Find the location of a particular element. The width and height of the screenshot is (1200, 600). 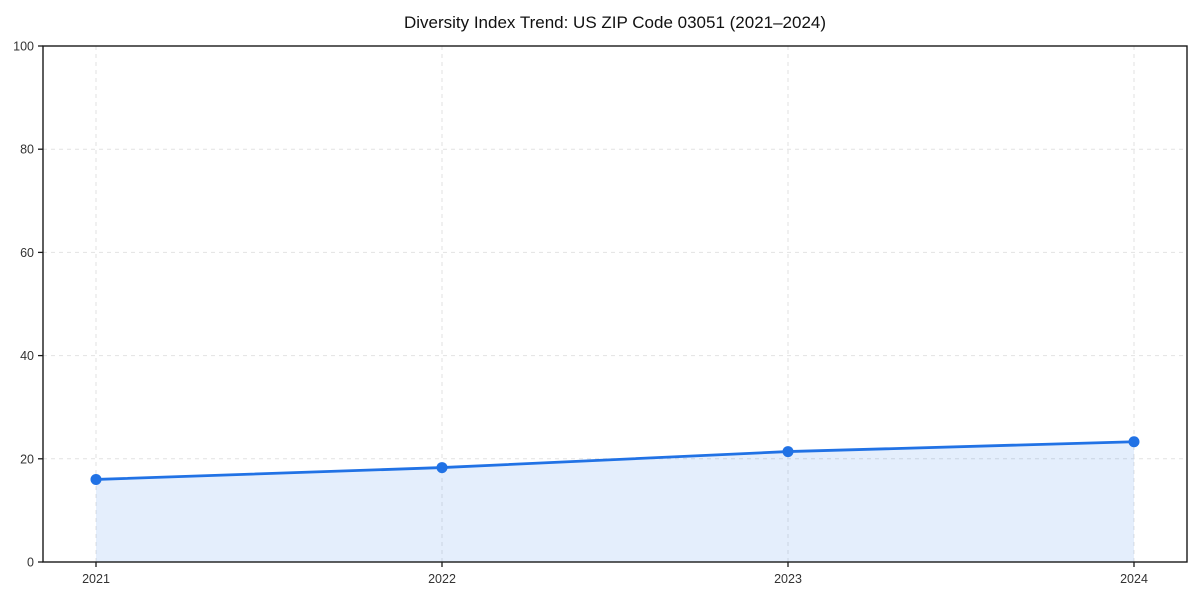

x-tick-label: 2024 is located at coordinates (1134, 579).